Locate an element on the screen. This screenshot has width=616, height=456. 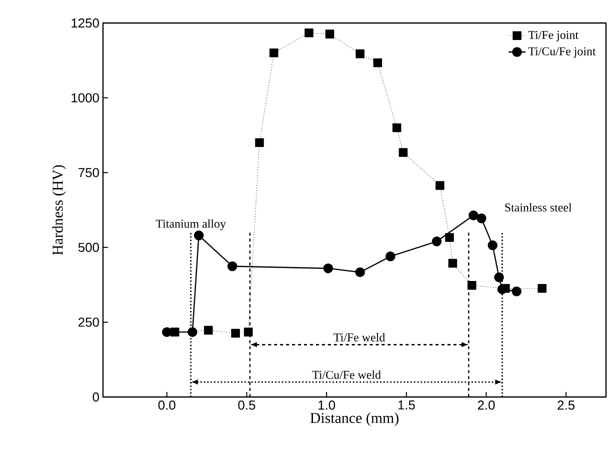
y-axis-title: Hardness (HV) is located at coordinates (59, 210).